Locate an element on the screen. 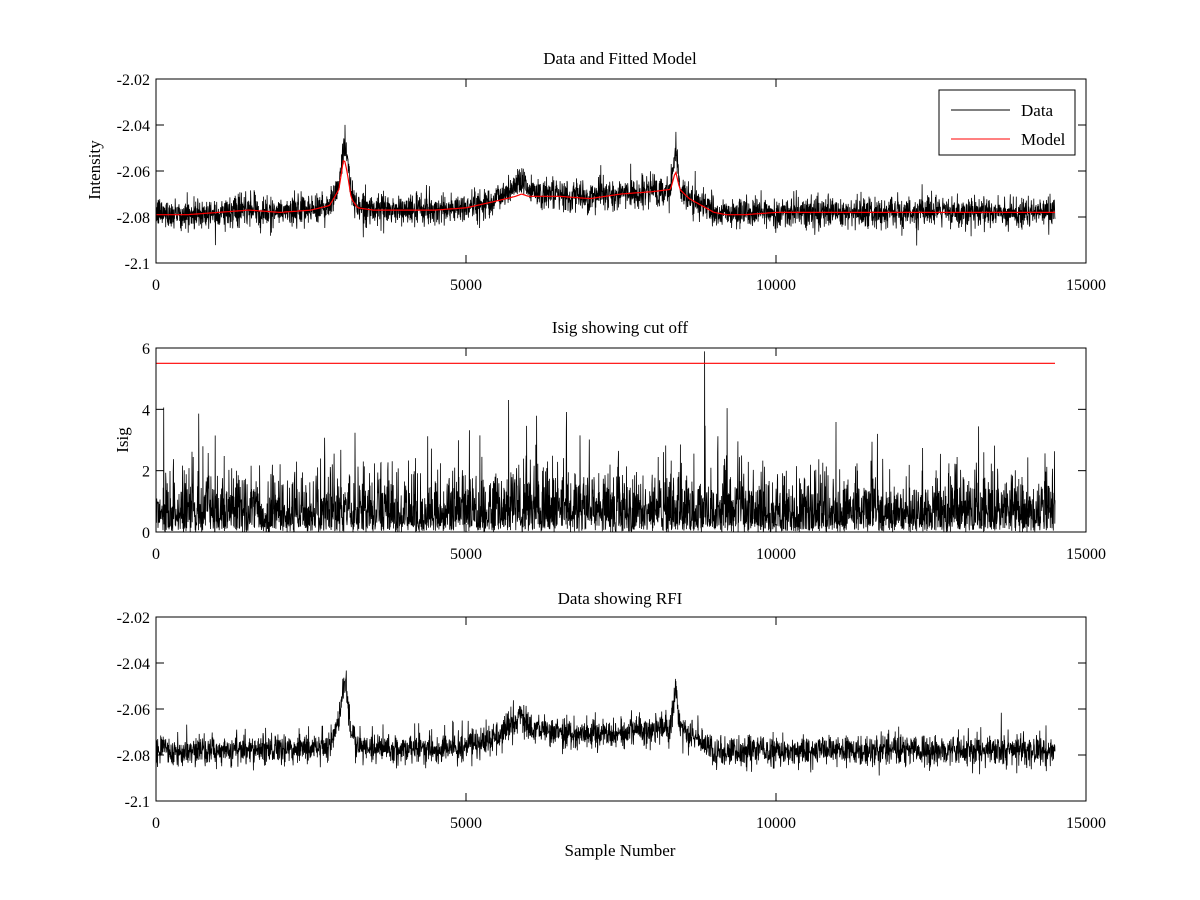  y-tick-label: 0 is located at coordinates (146, 533).